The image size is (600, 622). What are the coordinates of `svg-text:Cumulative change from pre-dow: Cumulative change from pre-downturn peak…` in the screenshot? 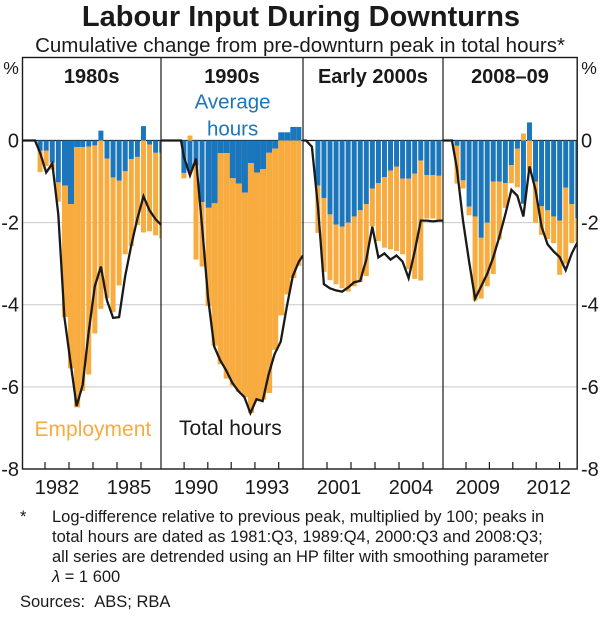 It's located at (300, 45).